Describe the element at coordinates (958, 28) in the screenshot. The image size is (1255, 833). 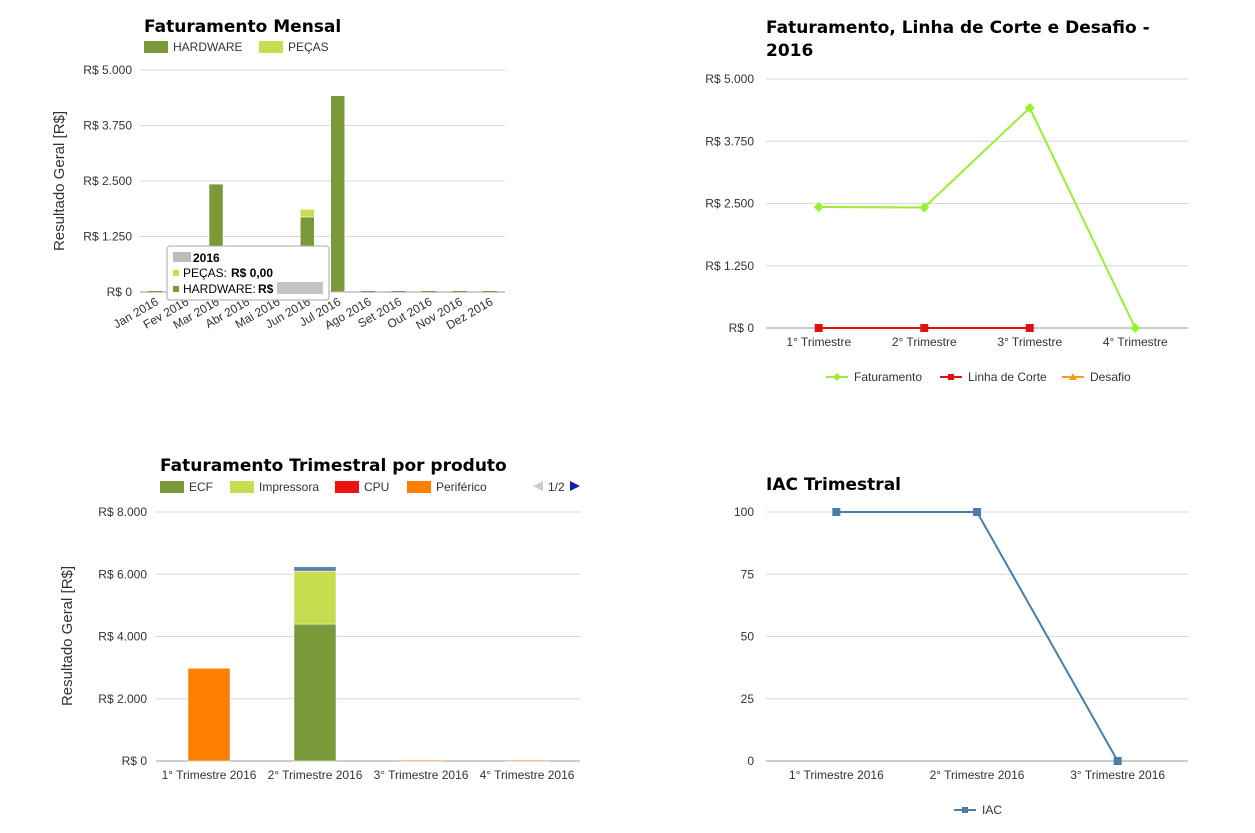
I see `chart-title: Faturamento, Linha de Corte e Desafio -` at that location.